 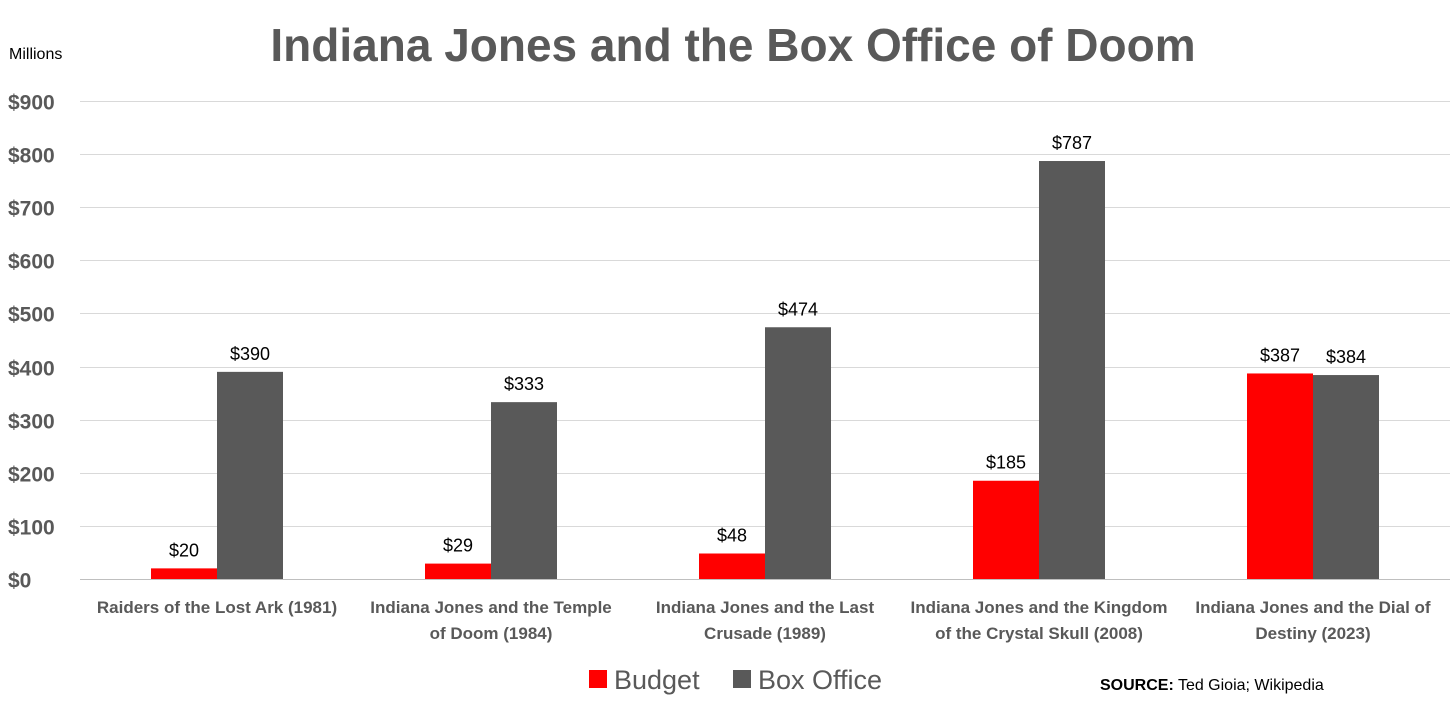 What do you see at coordinates (1346, 357) in the screenshot?
I see `data-label: $384` at bounding box center [1346, 357].